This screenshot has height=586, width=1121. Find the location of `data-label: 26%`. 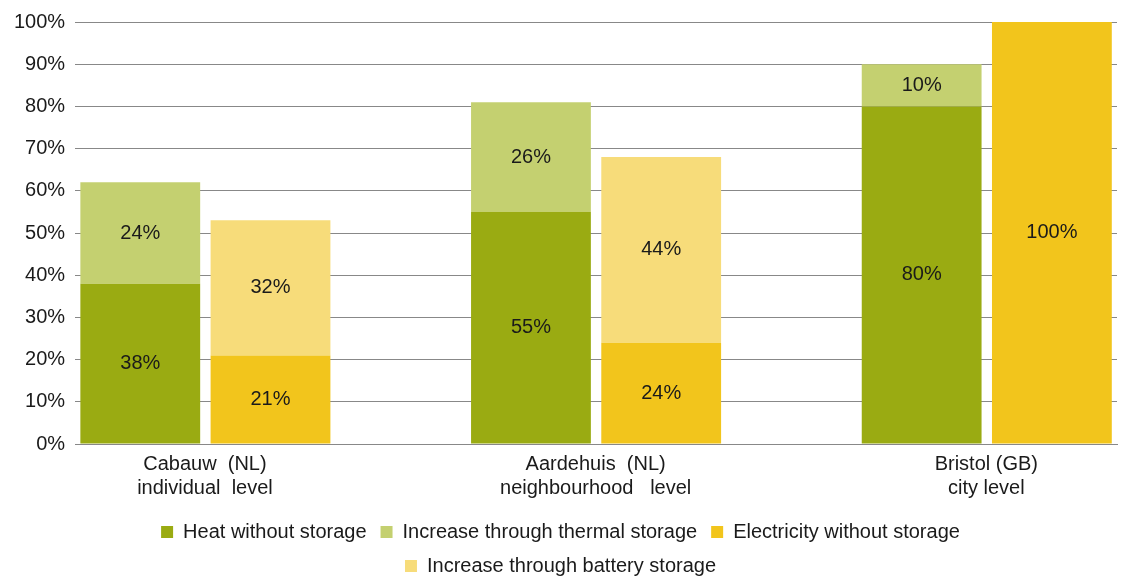

data-label: 26% is located at coordinates (531, 155).